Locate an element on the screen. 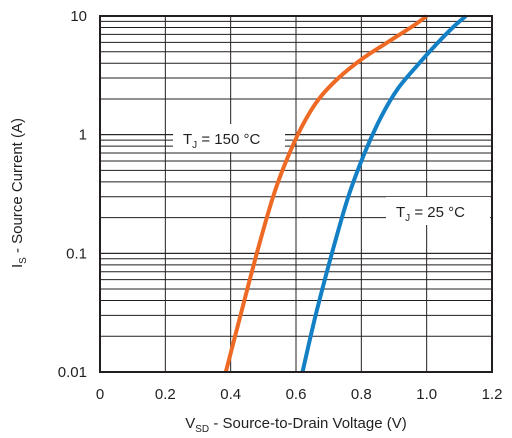  label-tj-150c-text: TJ = 150 °C is located at coordinates (221, 141).